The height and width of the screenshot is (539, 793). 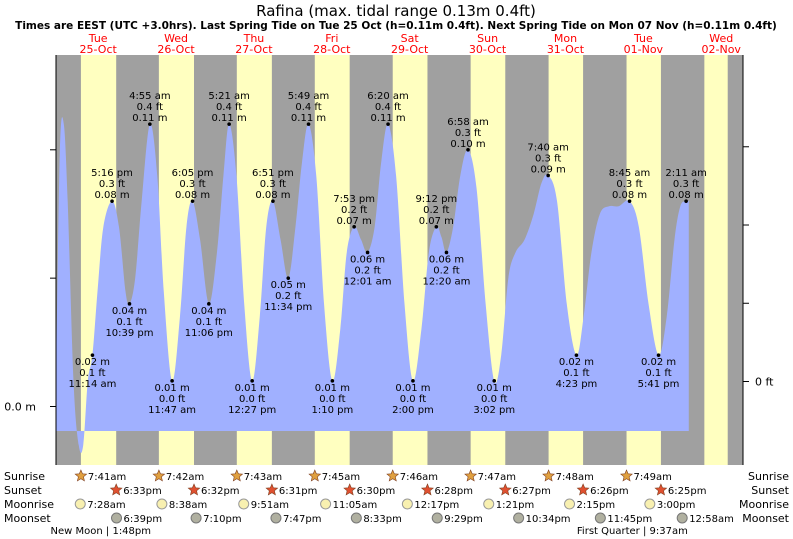 What do you see at coordinates (188, 505) in the screenshot?
I see `moonrise-time: 8:38am` at bounding box center [188, 505].